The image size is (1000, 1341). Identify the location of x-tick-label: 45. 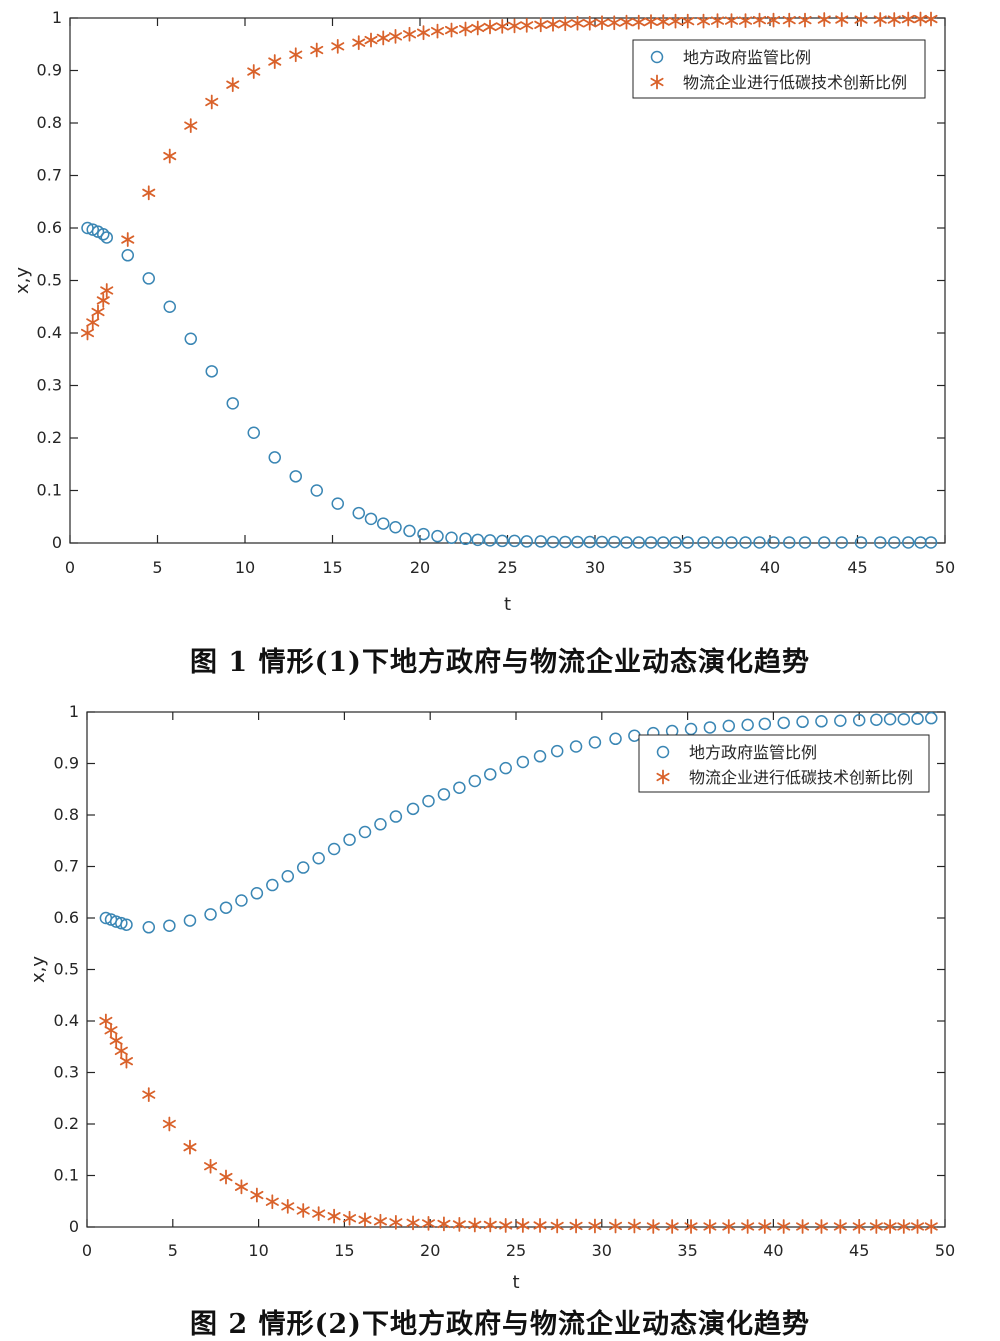
(857, 567).